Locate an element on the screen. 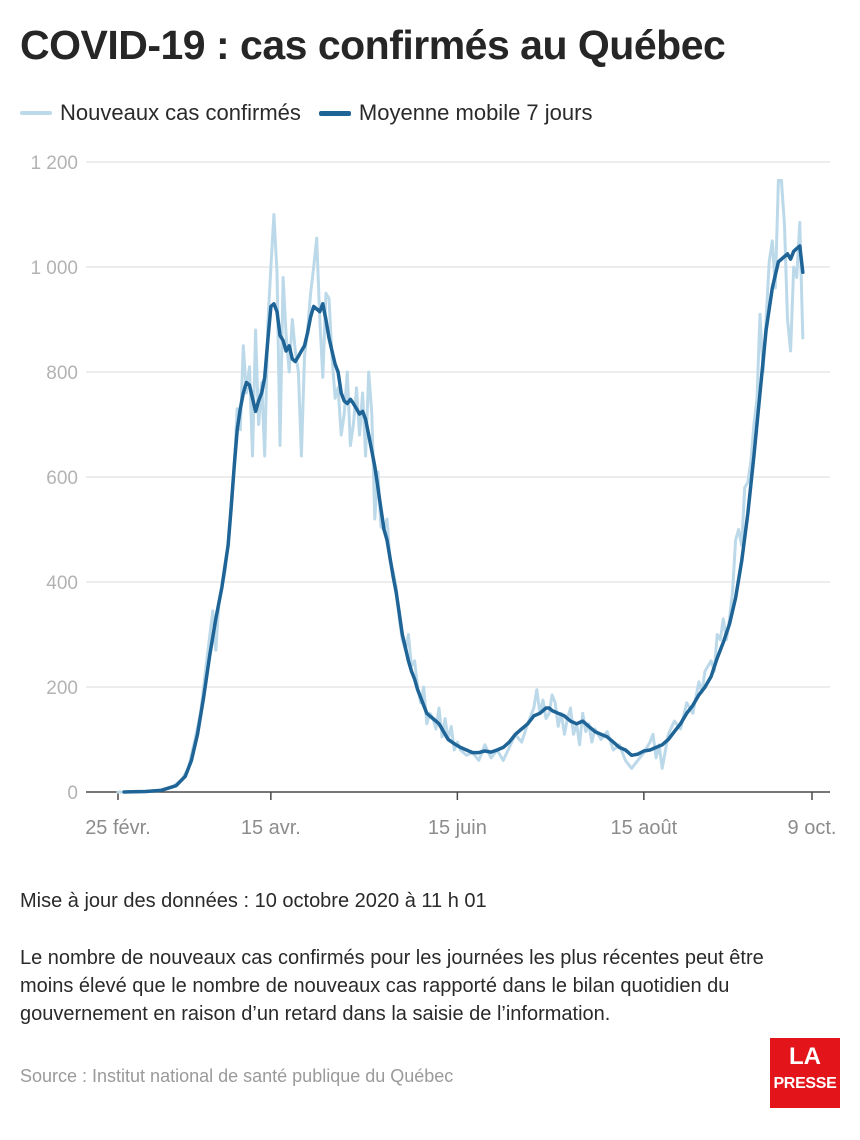 This screenshot has width=860, height=1140. y-axis-ticks: 0 200 400 600 800 1 000 1 200 is located at coordinates (54, 478).